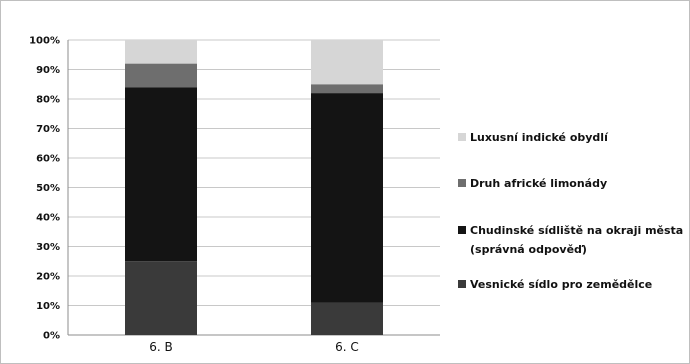  I want to click on y-tick-label: 50%, so click(48, 188).